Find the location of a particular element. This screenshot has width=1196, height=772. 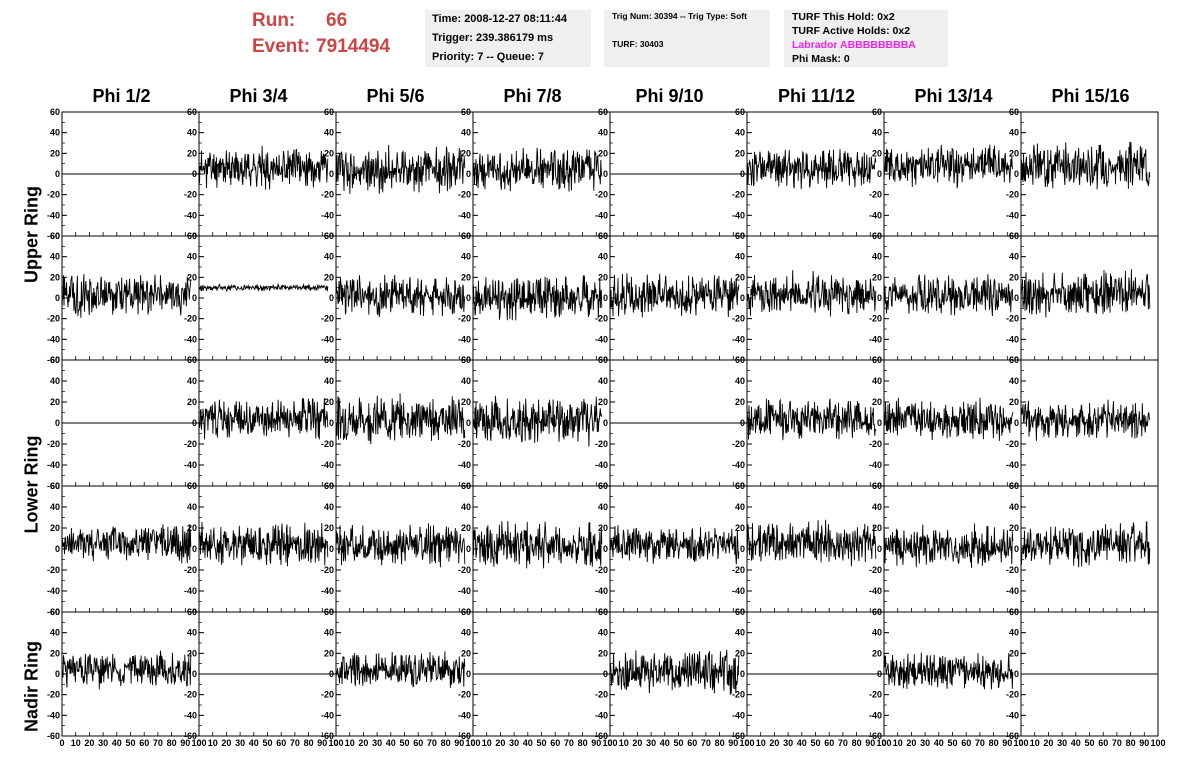

x-tick-label: 100 is located at coordinates (198, 743).